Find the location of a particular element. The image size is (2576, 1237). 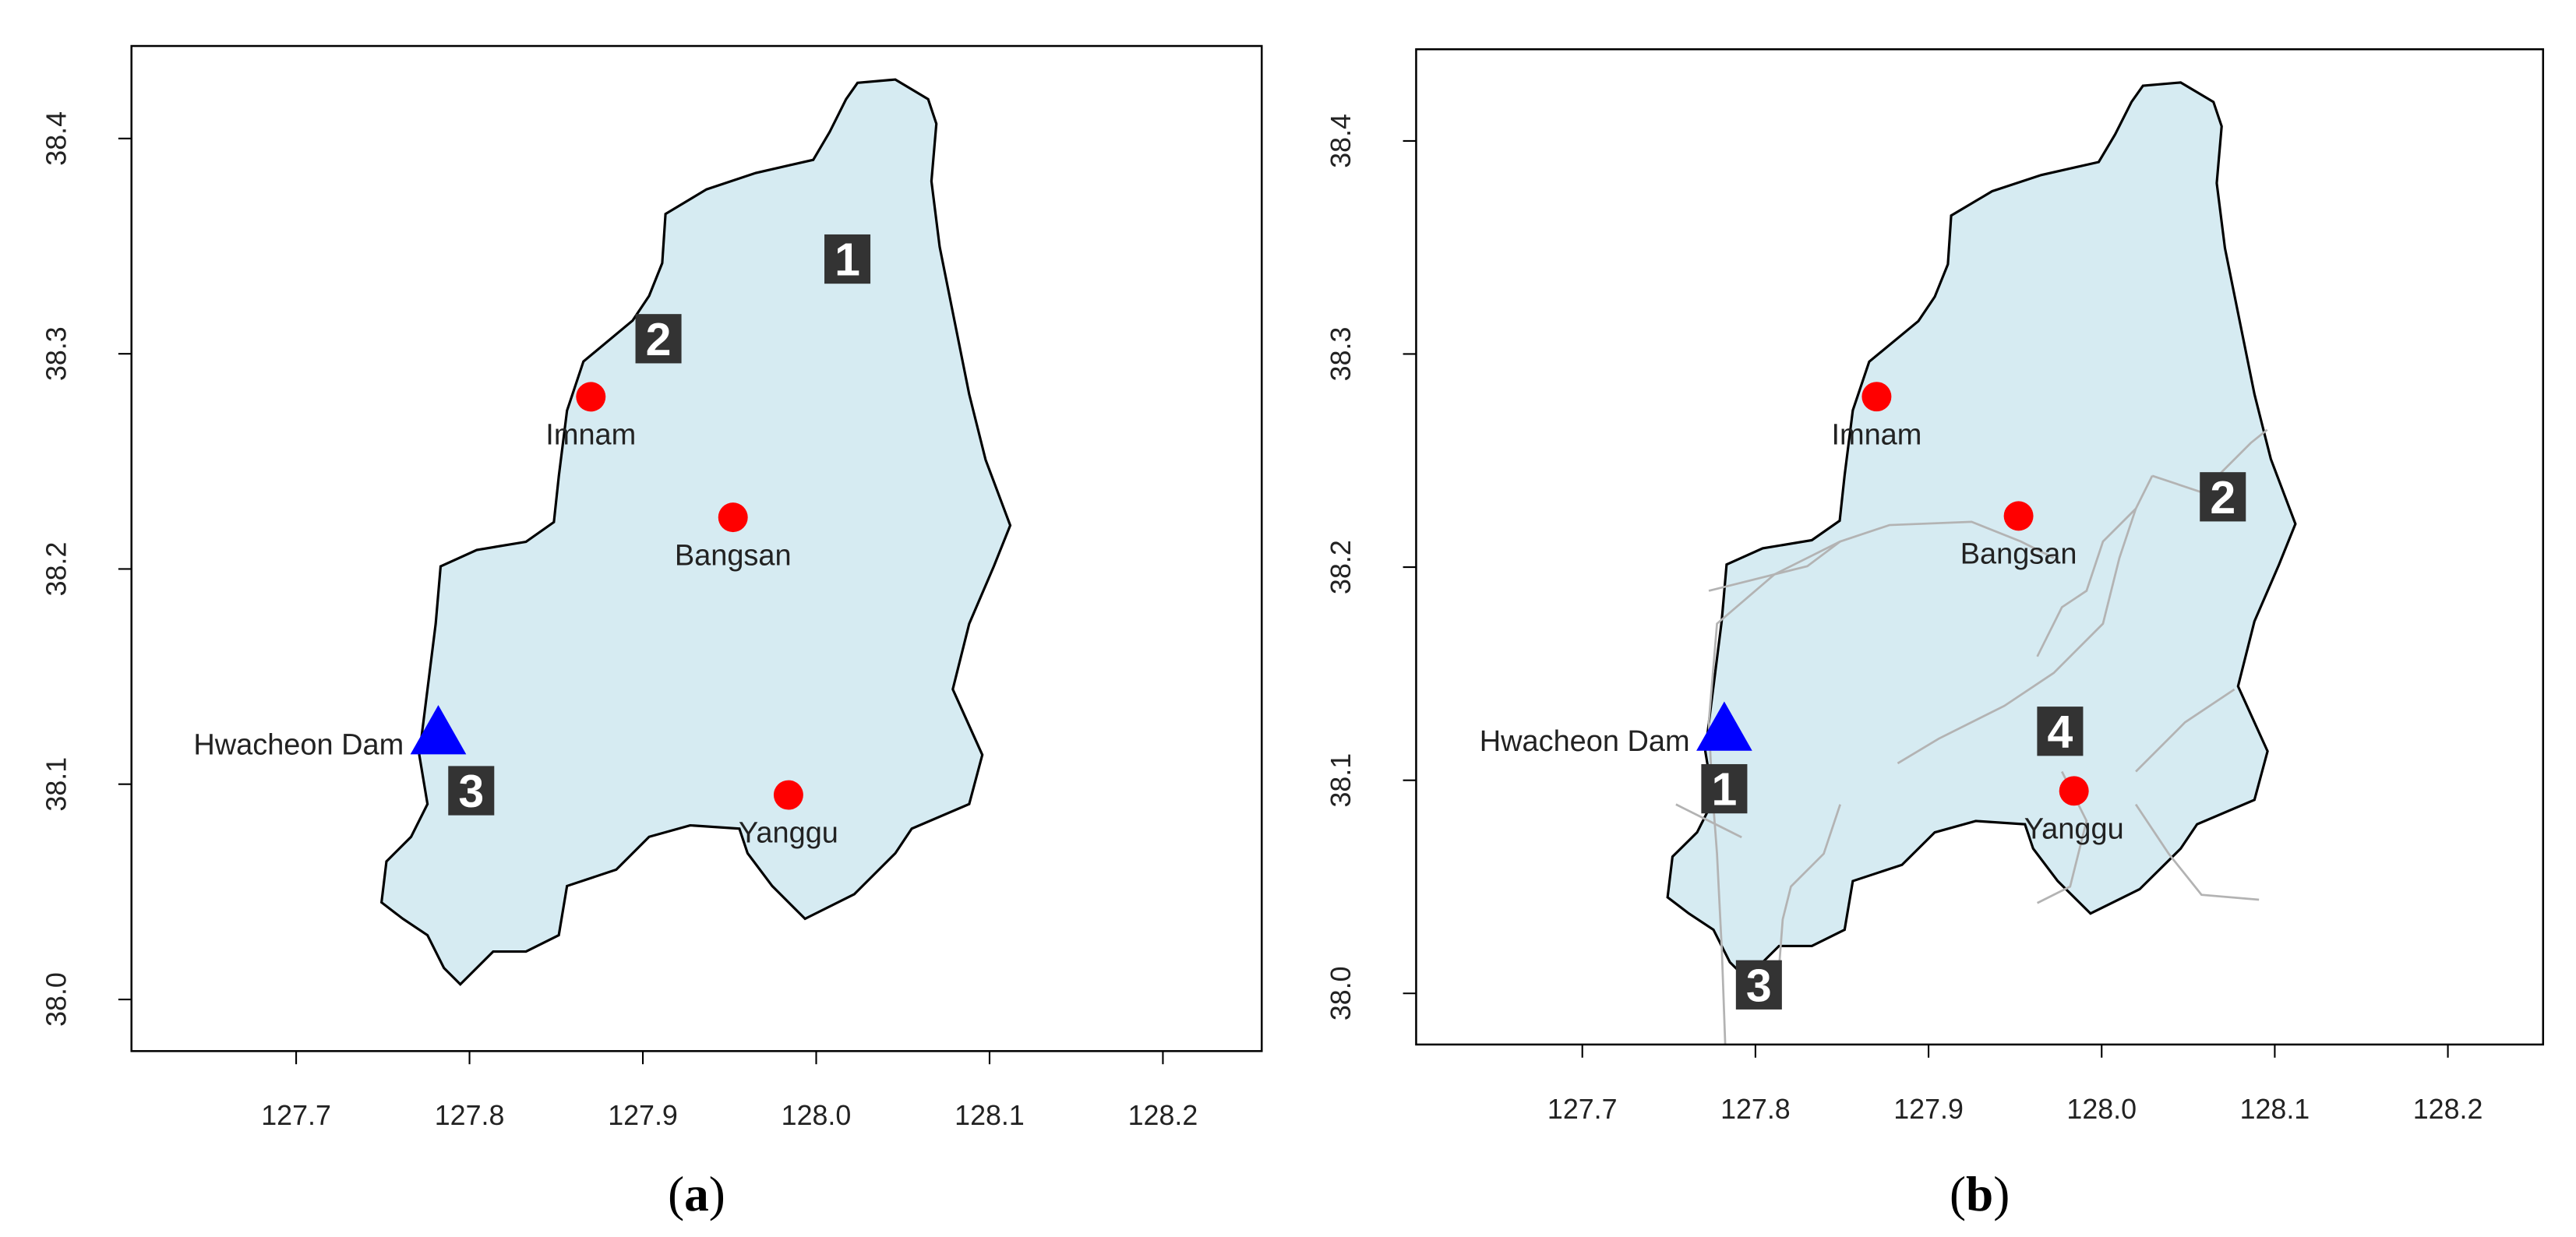

zone-label: 4 is located at coordinates (2060, 732).